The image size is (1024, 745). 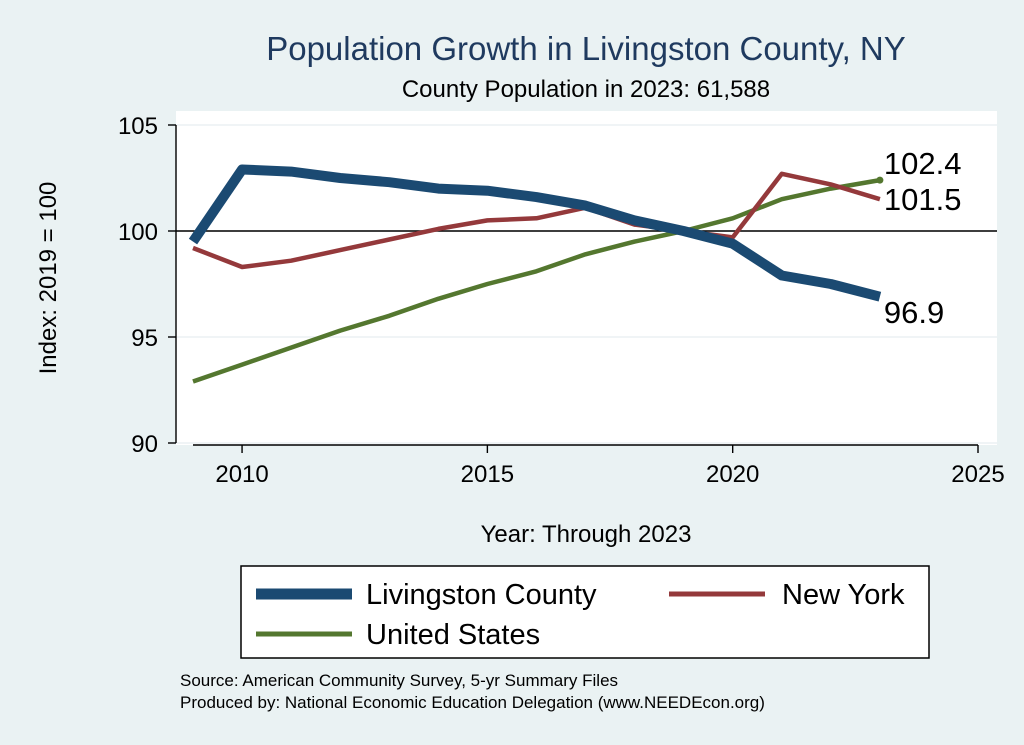 I want to click on y-axis-label: Index: 2019 = 100, so click(x=48, y=278).